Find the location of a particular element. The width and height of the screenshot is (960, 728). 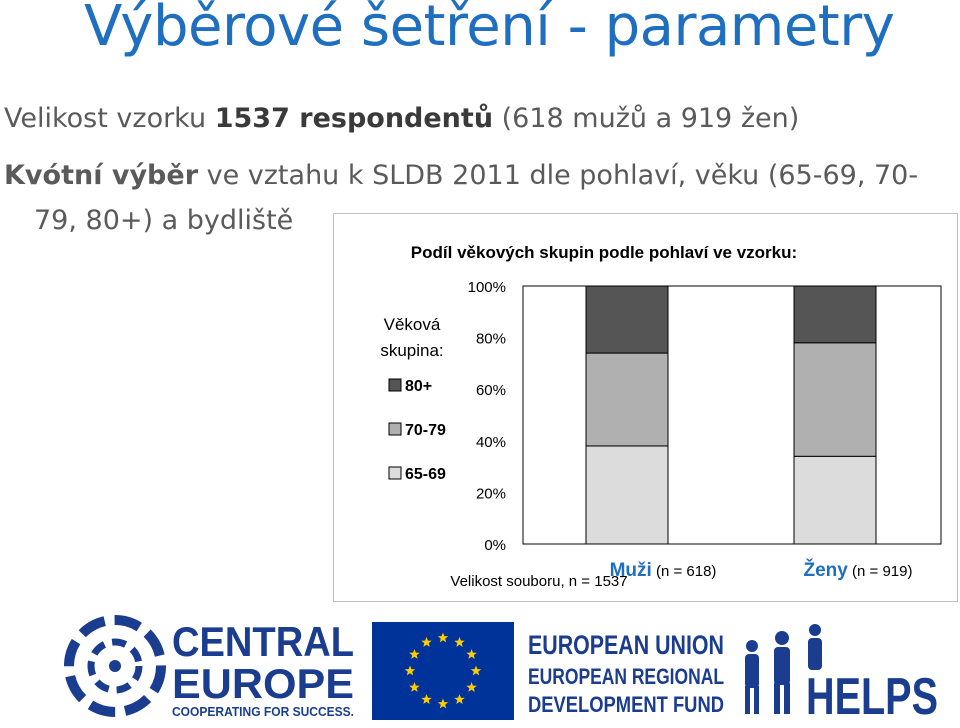

central-europe-emblem-icon is located at coordinates (115, 666).